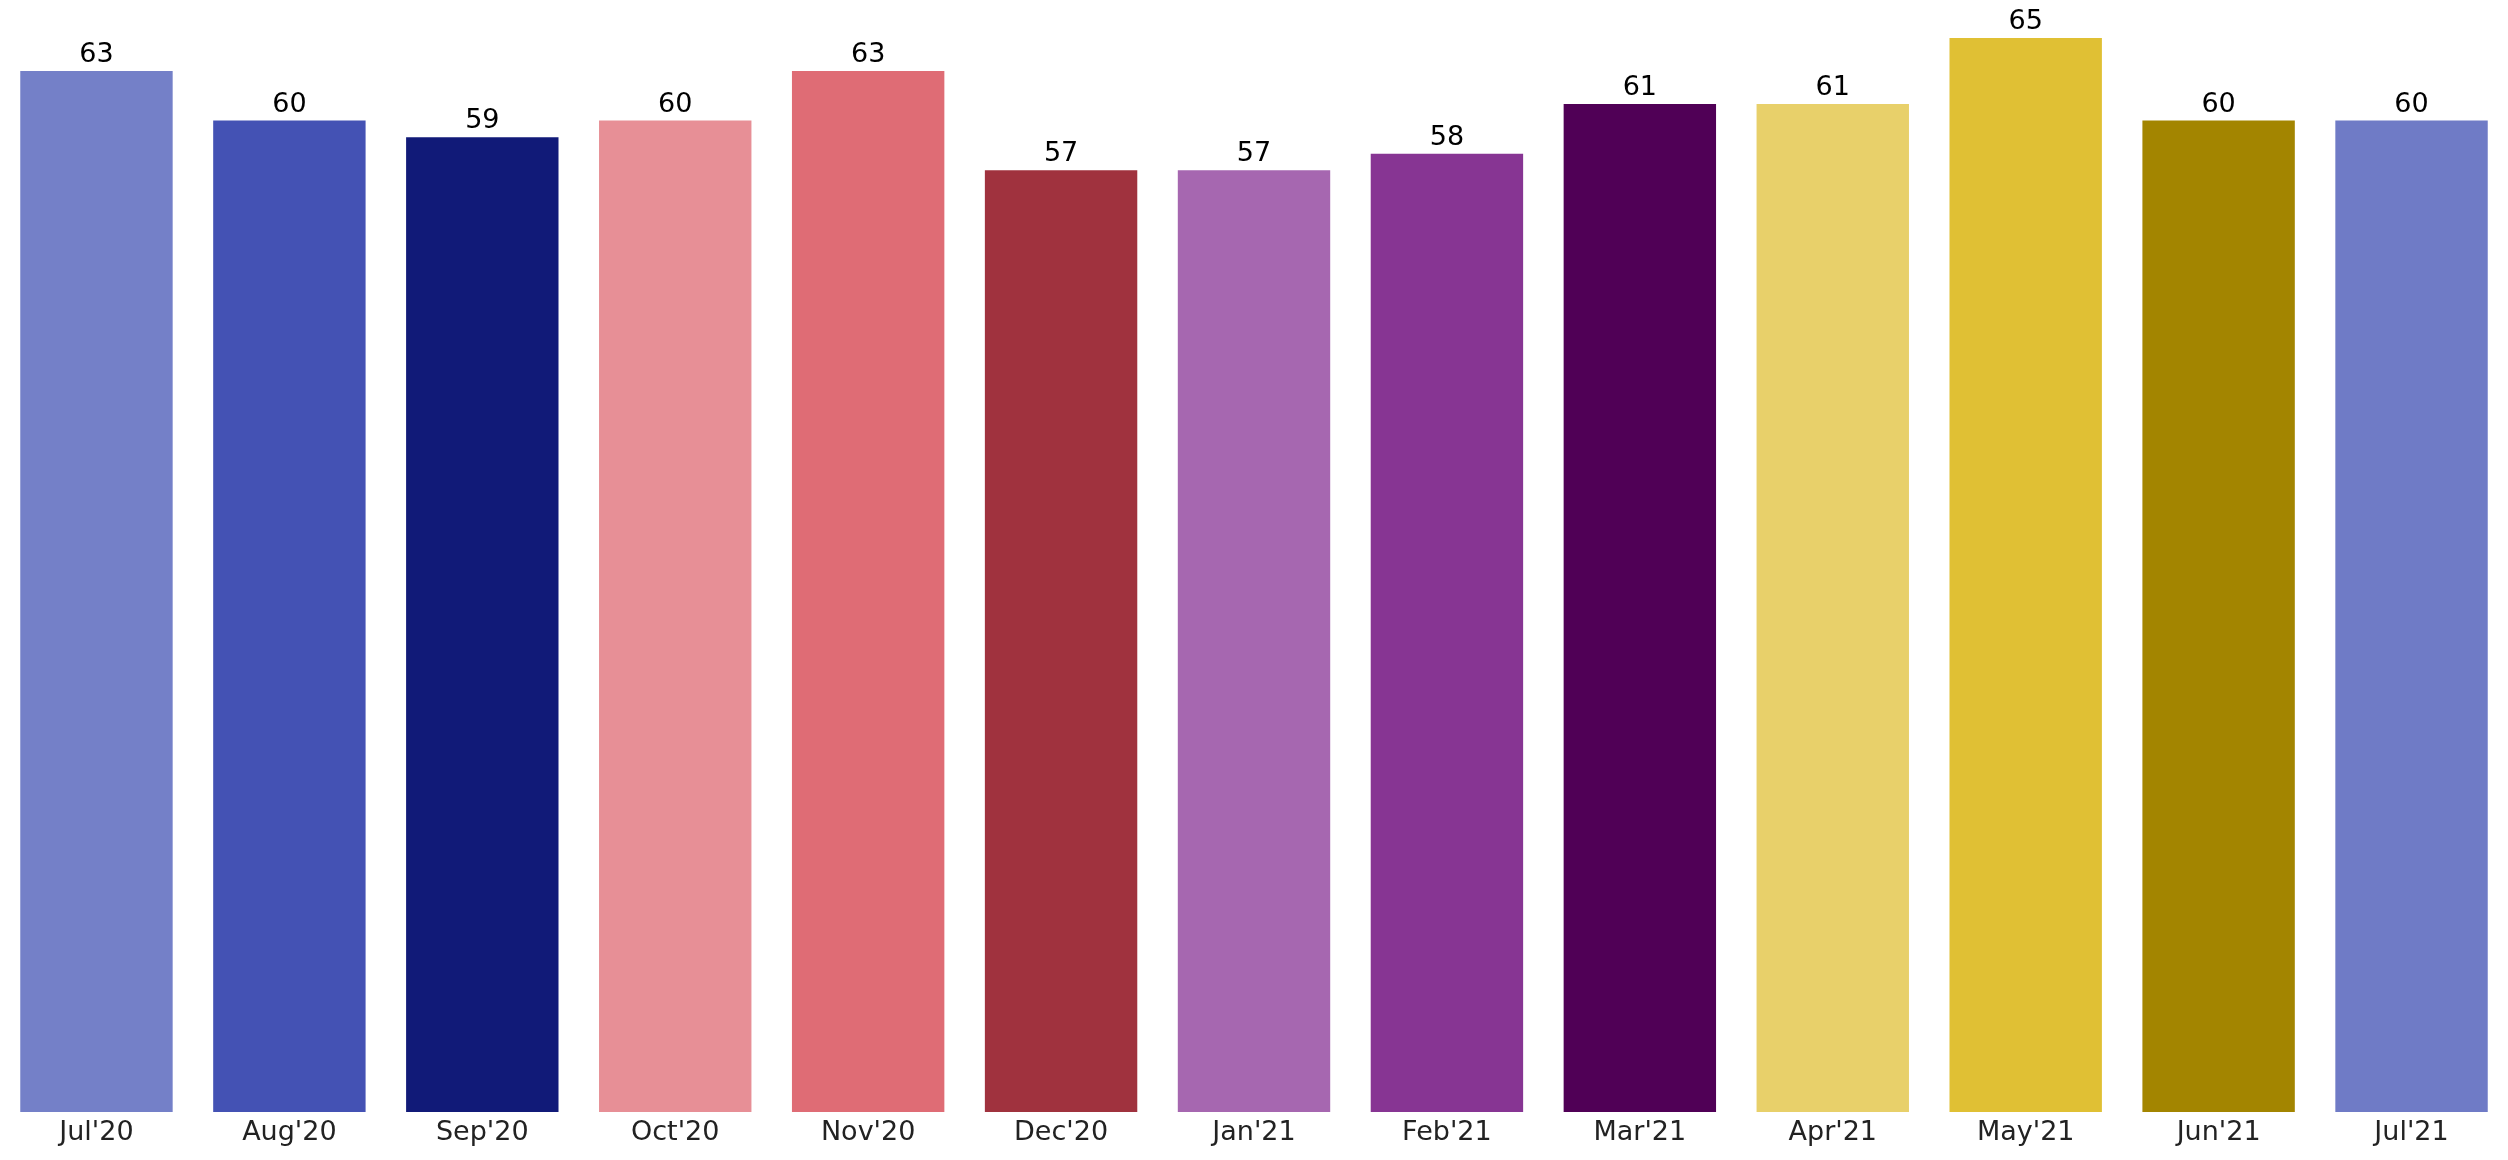 The width and height of the screenshot is (2508, 1160). I want to click on x-tick-label: Jul'21, so click(2410, 1130).